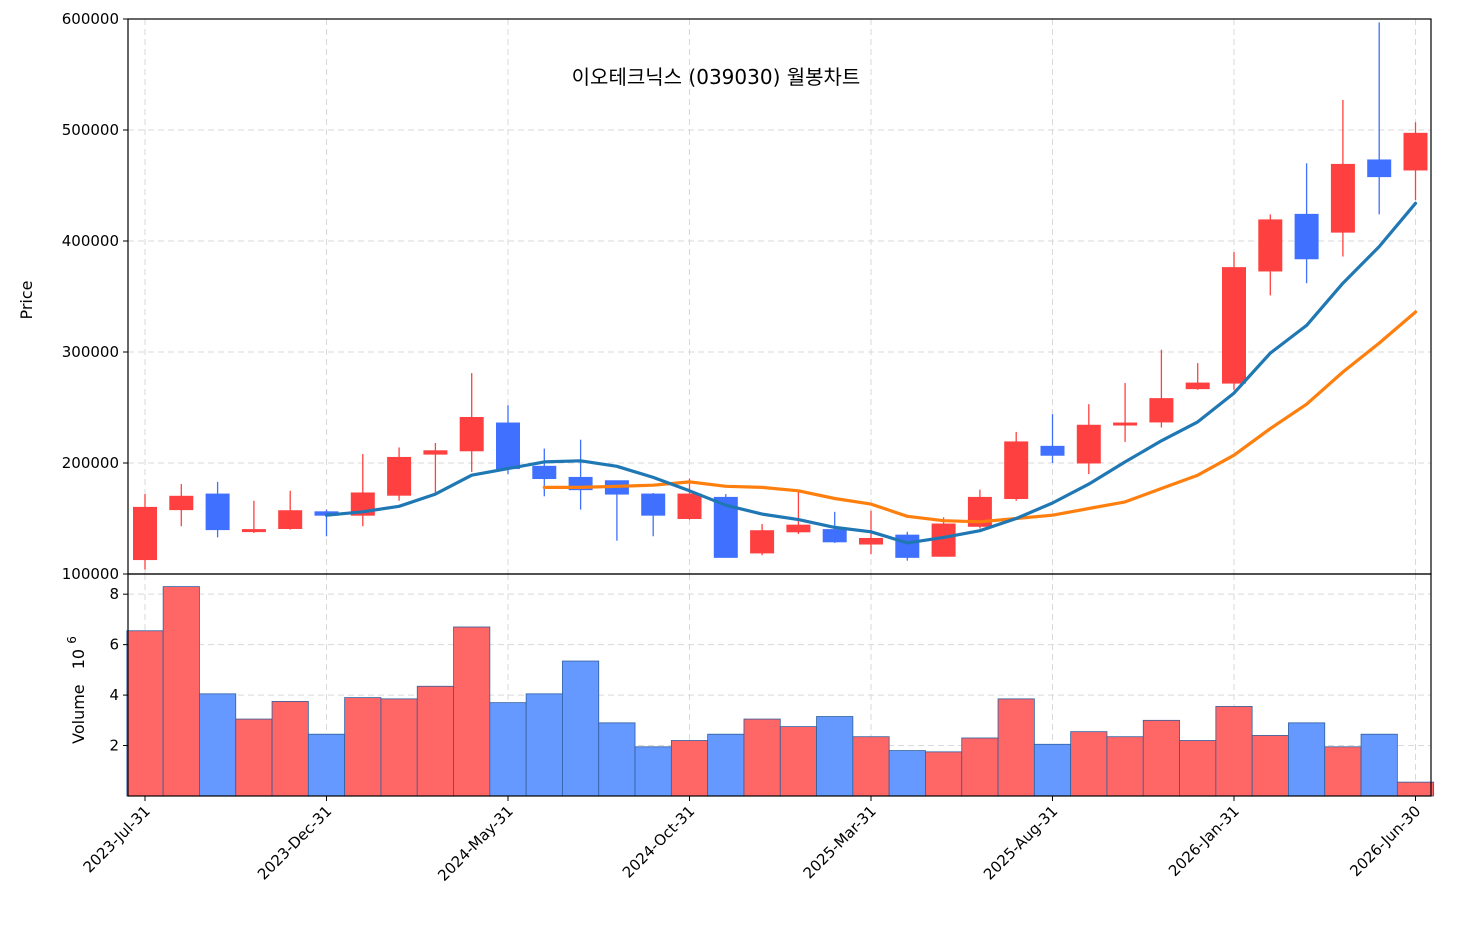  What do you see at coordinates (90, 574) in the screenshot?
I see `price-tick-label: 100000` at bounding box center [90, 574].